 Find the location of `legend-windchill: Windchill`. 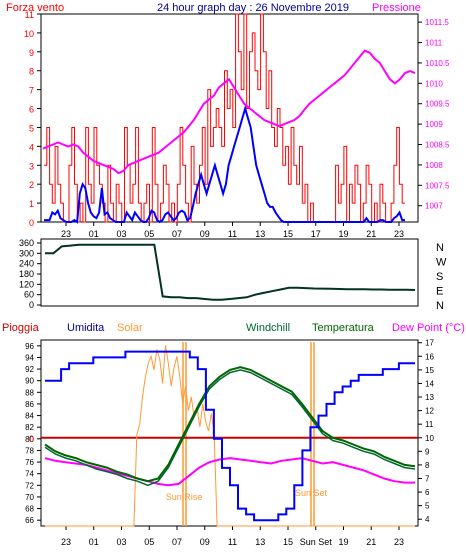

legend-windchill: Windchill is located at coordinates (268, 328).